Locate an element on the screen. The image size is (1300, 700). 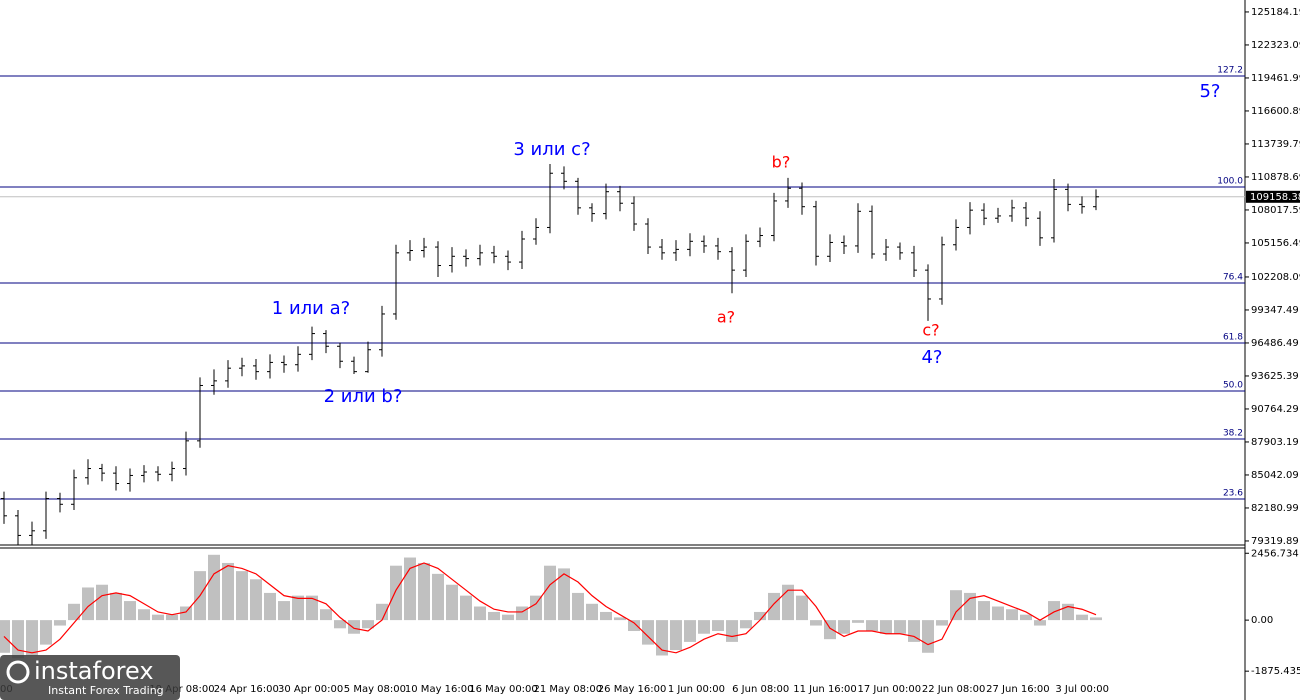
y-tick-label: 113739.79 is located at coordinates (1275, 144).